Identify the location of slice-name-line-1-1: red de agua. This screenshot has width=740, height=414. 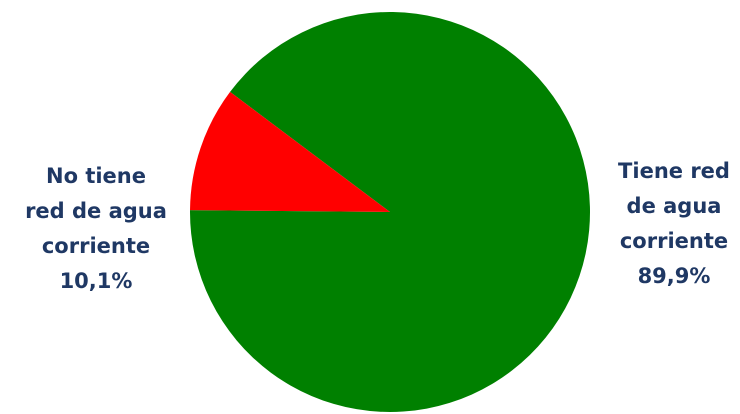
(96, 211).